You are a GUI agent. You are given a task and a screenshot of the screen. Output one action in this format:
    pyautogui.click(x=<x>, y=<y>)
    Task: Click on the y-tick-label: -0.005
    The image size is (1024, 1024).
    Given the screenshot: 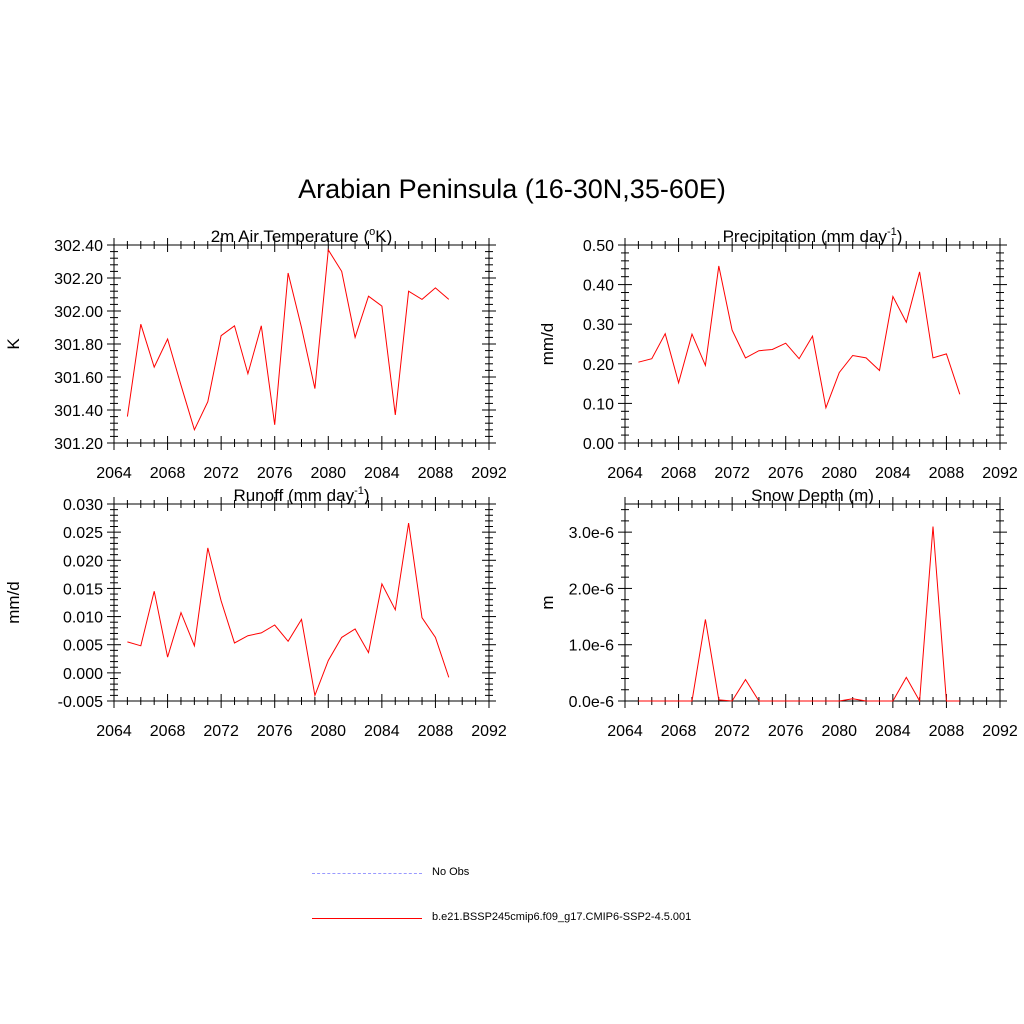 What is the action you would take?
    pyautogui.click(x=80, y=702)
    